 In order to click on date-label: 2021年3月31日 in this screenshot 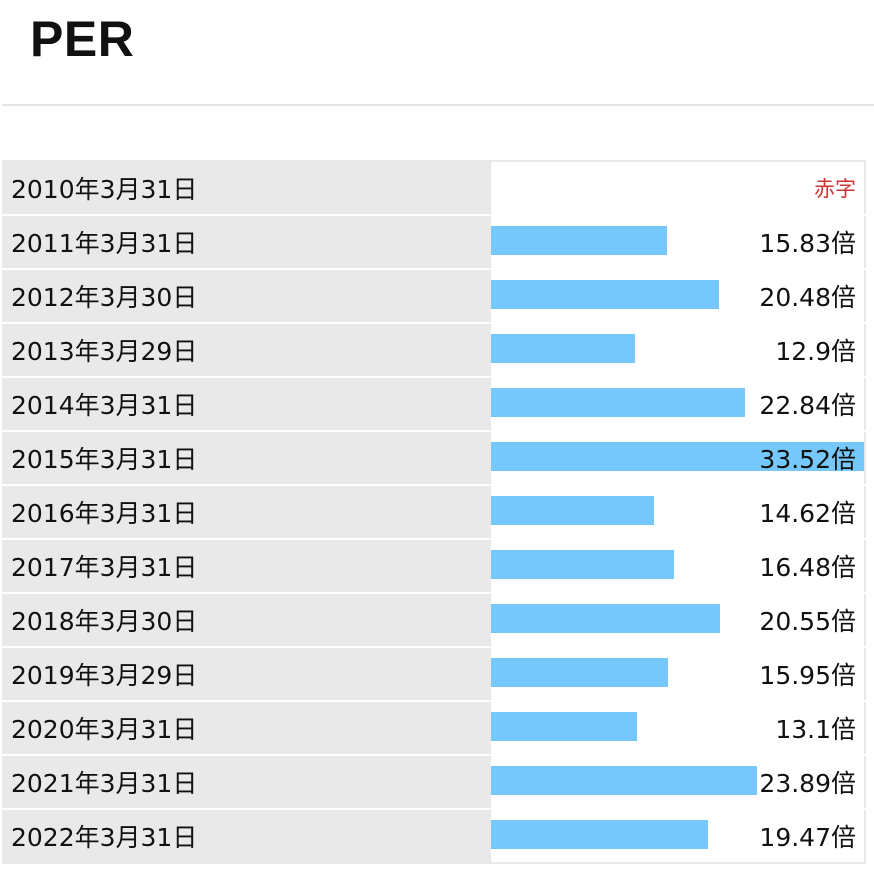, I will do `click(246, 782)`.